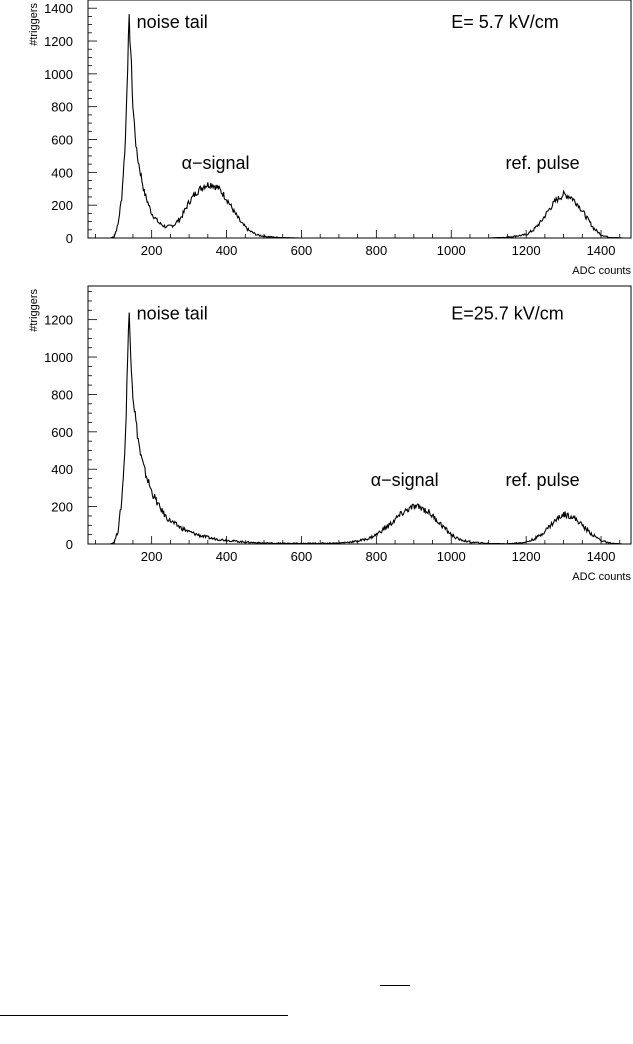 This screenshot has width=633, height=1044. Describe the element at coordinates (395, 985) in the screenshot. I see `fraction-rule` at that location.